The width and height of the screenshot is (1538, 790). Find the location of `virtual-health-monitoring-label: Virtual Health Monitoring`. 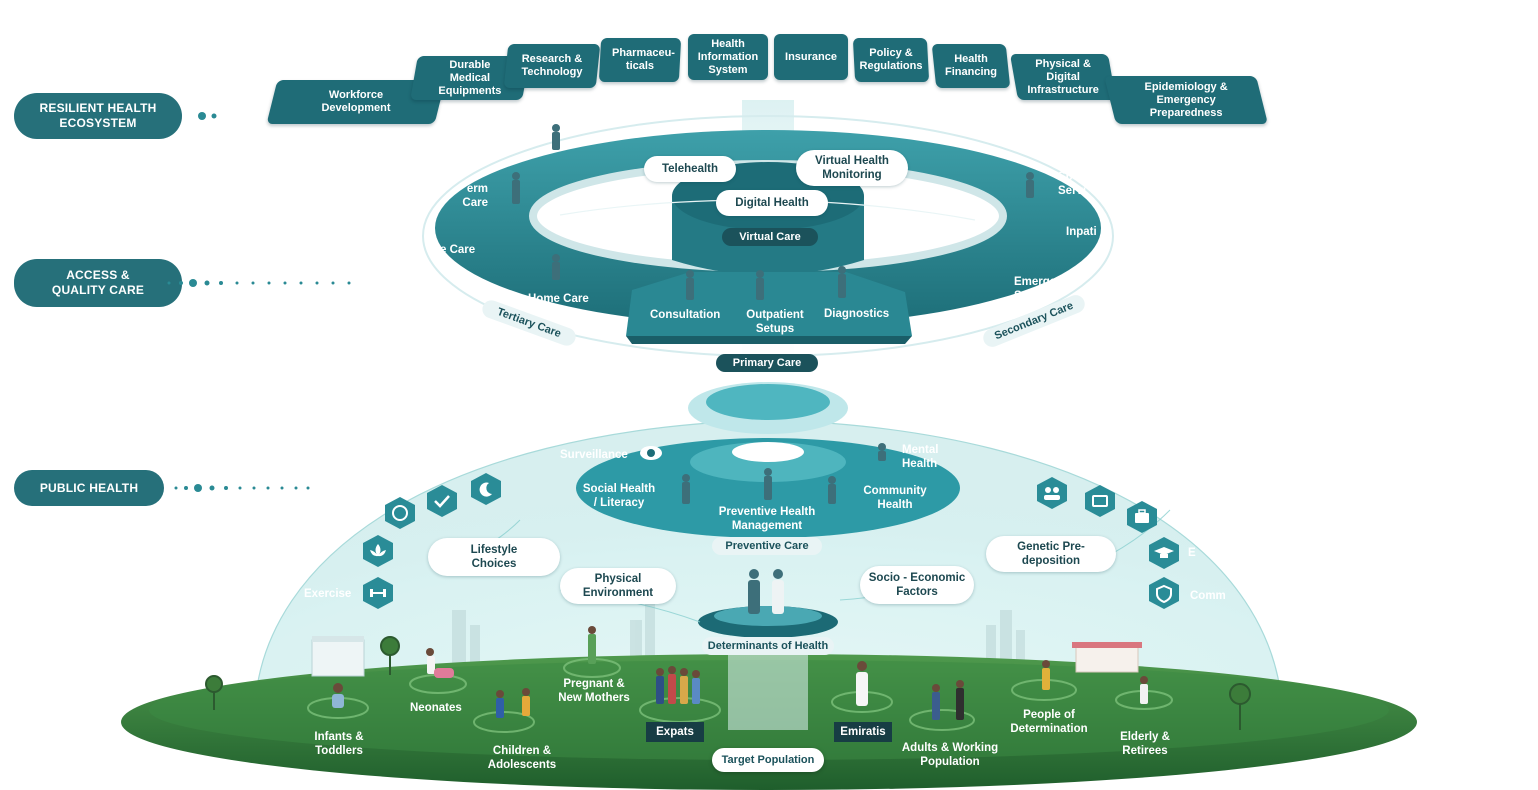

virtual-health-monitoring-label: Virtual Health Monitoring is located at coordinates (852, 168).